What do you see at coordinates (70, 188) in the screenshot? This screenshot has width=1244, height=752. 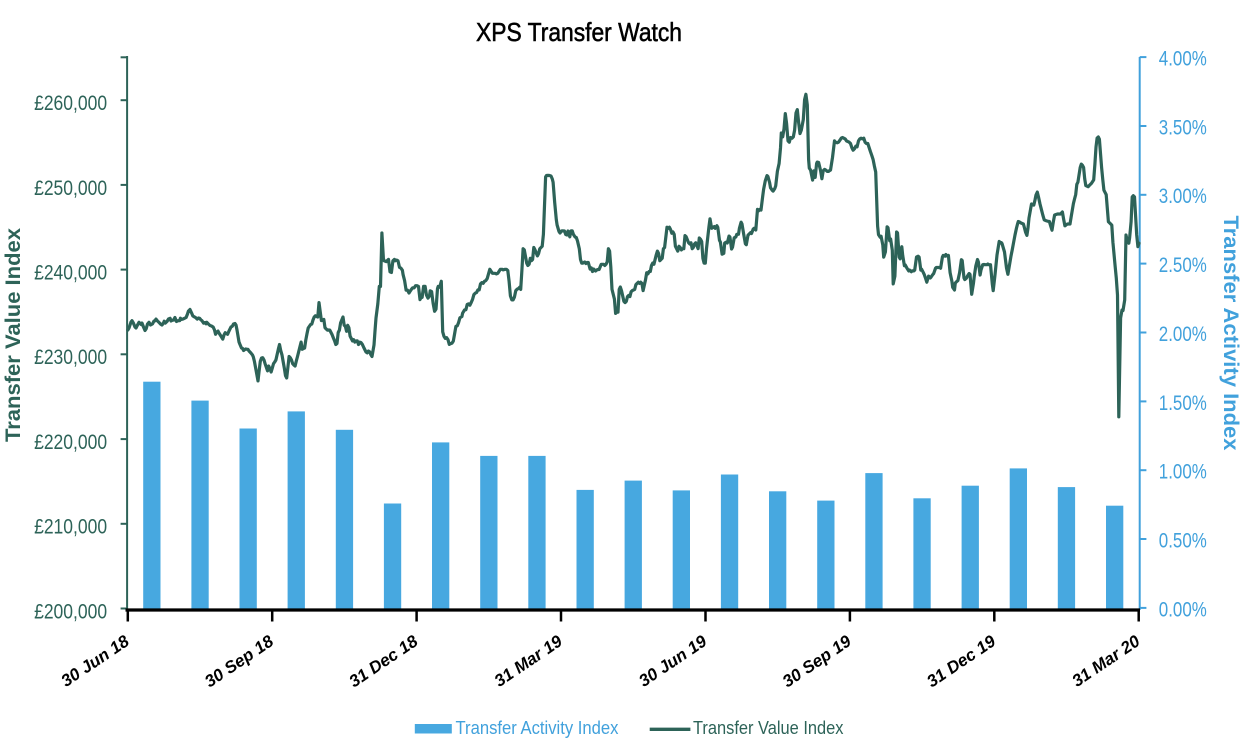 I see `svg-text: £250,000` at bounding box center [70, 188].